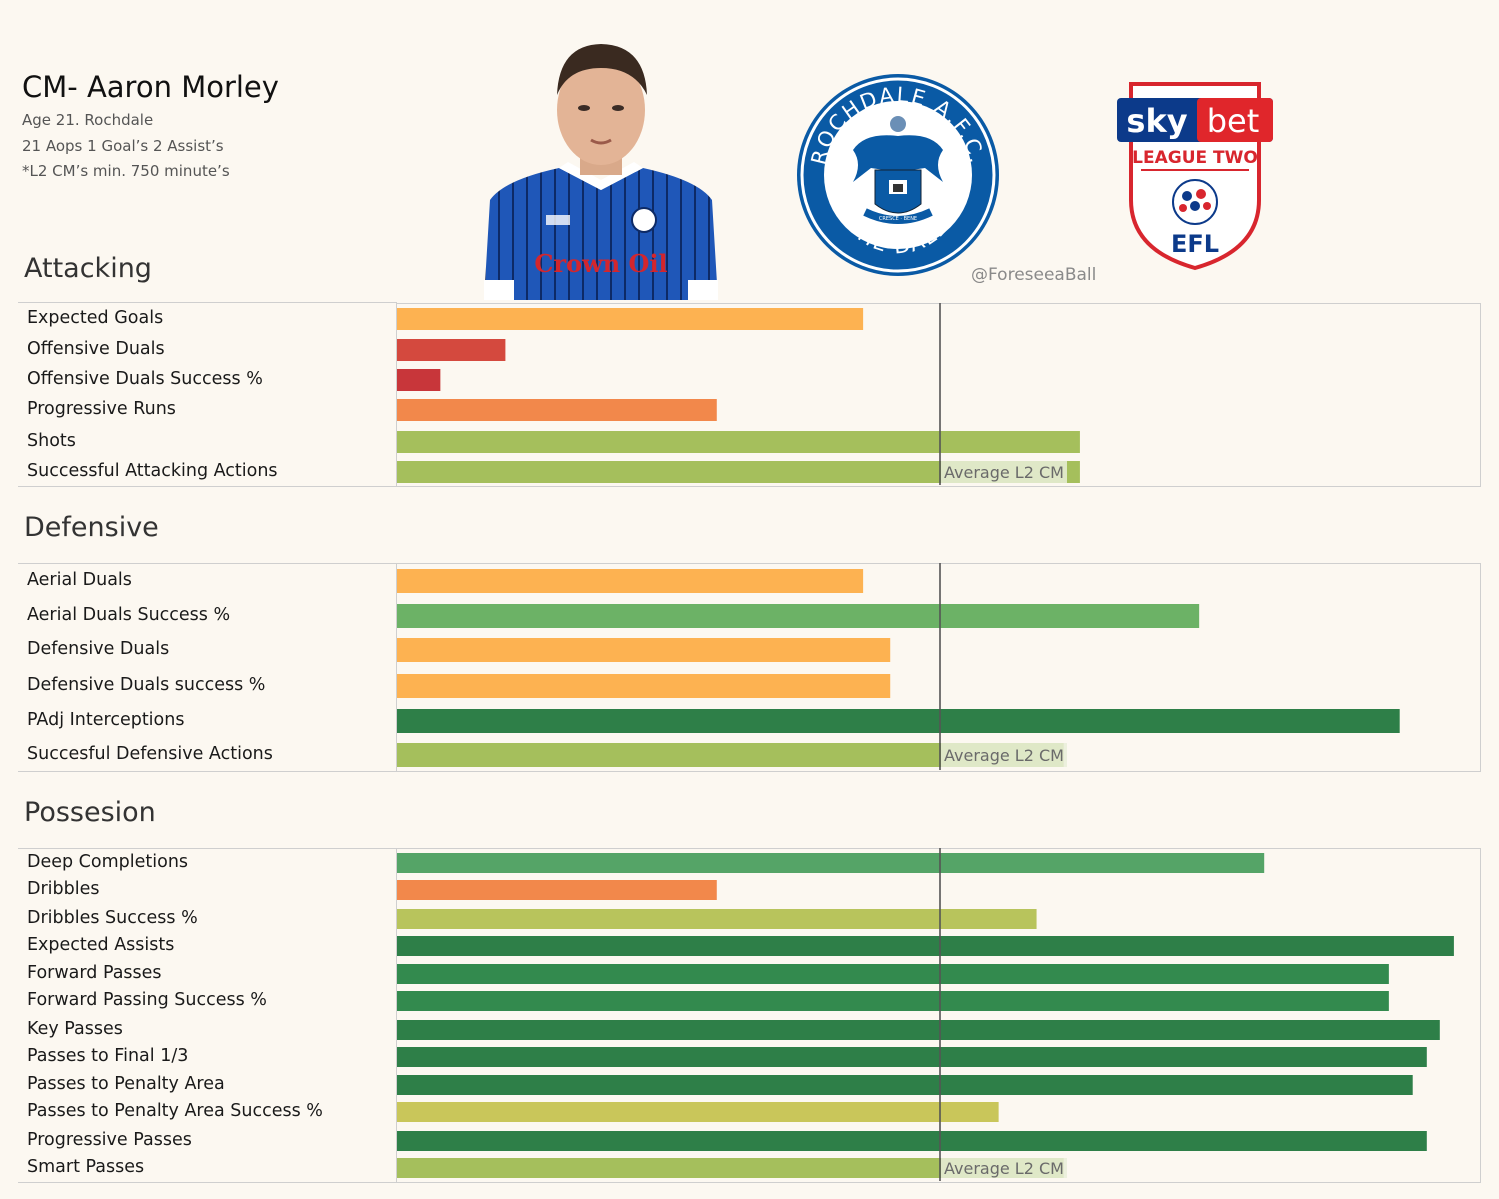 Image resolution: width=1499 pixels, height=1199 pixels. Describe the element at coordinates (175, 1111) in the screenshot. I see `row-label: Passes to Penalty Area Success %` at that location.